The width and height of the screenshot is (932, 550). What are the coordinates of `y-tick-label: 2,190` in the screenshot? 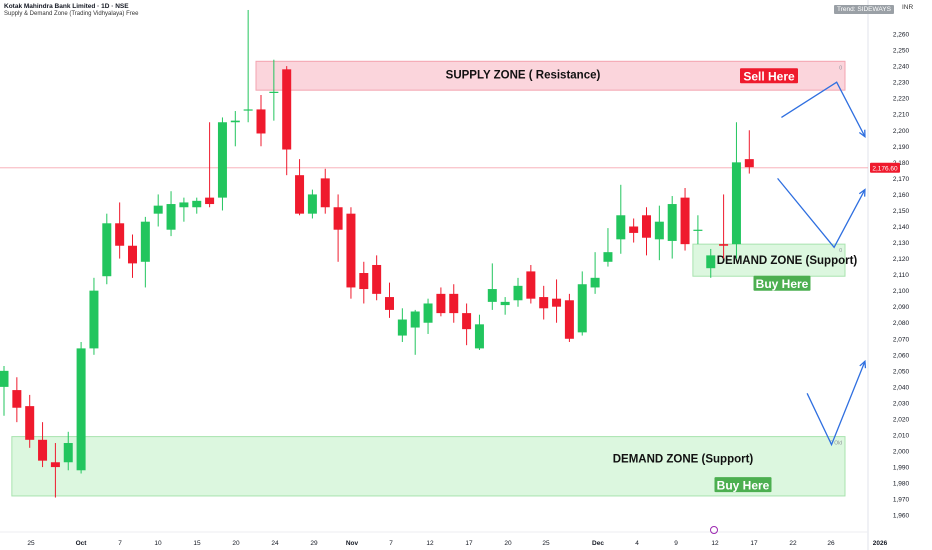 It's located at (901, 147).